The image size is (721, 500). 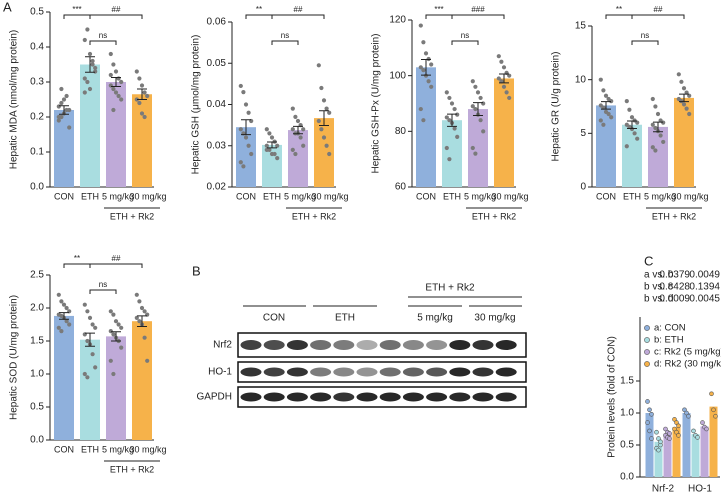 I want to click on y-tick-label: 2.0, so click(x=37, y=308).